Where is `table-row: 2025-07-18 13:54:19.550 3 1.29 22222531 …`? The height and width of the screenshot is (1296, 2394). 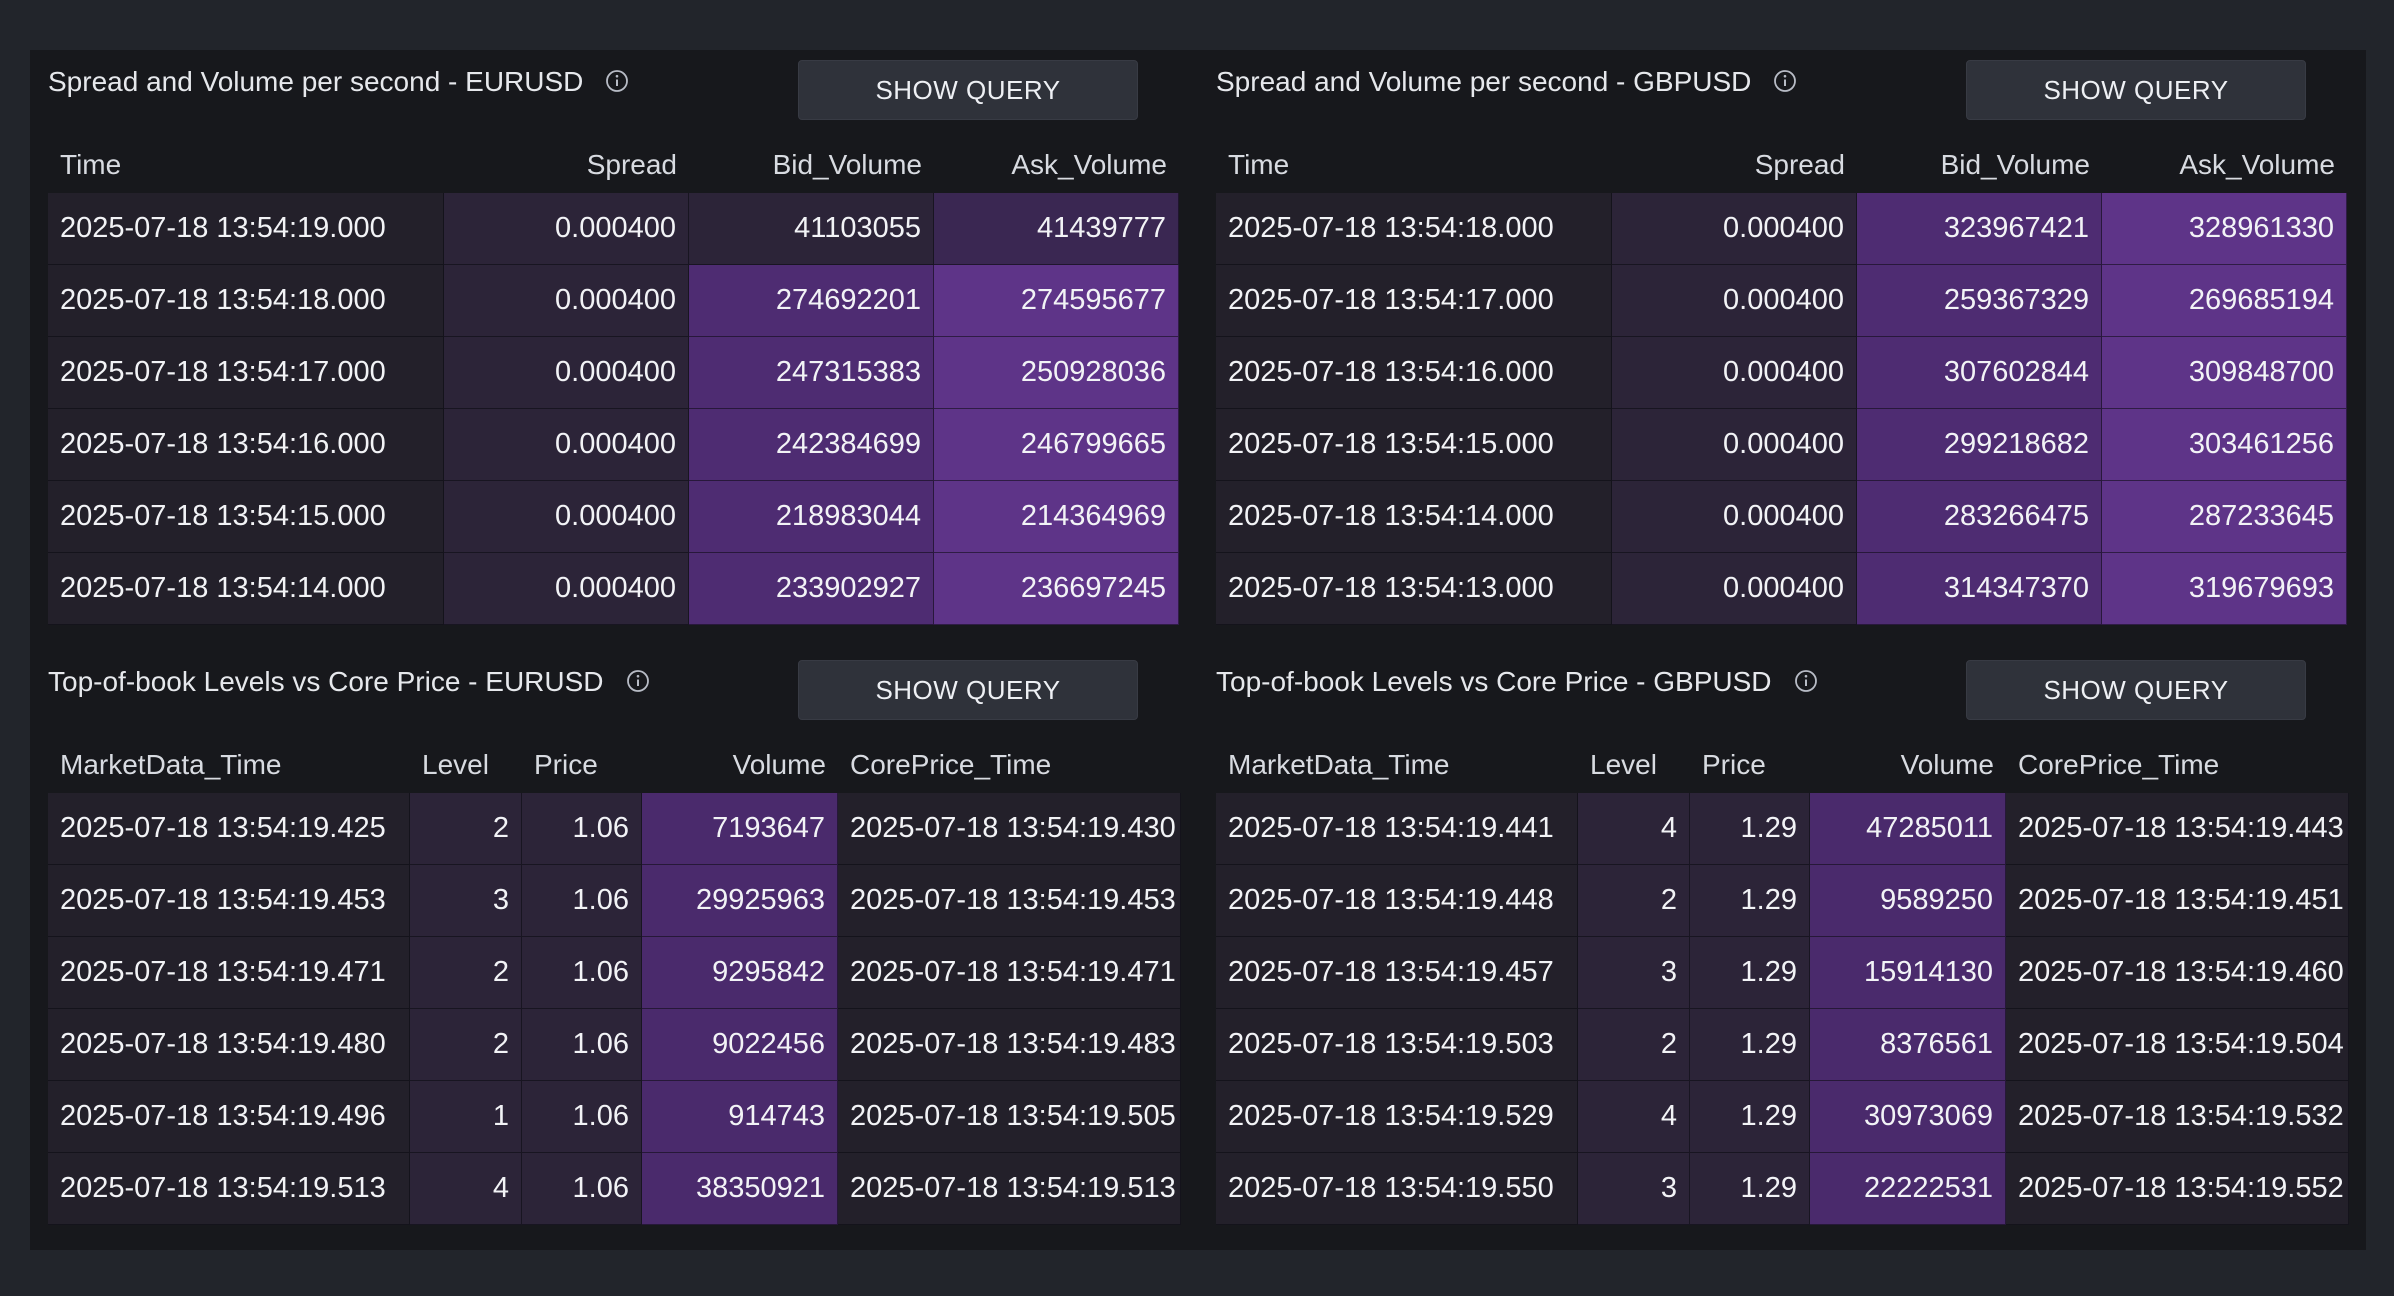 table-row: 2025-07-18 13:54:19.550 3 1.29 22222531 … is located at coordinates (1782, 1189).